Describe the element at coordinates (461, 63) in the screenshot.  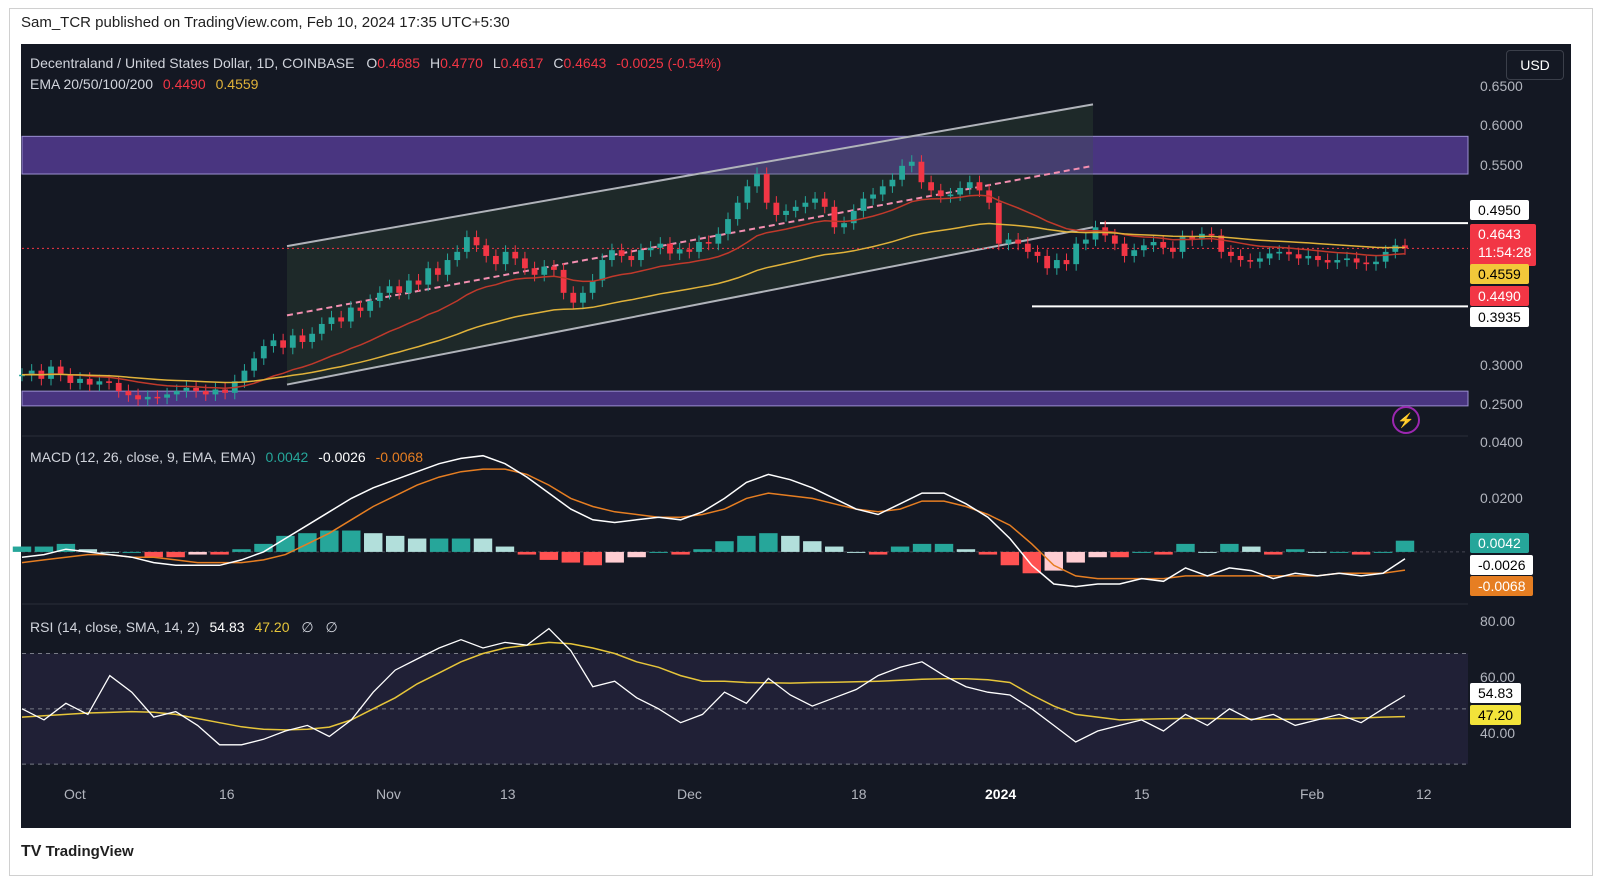
I see `high-value: 0.4770` at that location.